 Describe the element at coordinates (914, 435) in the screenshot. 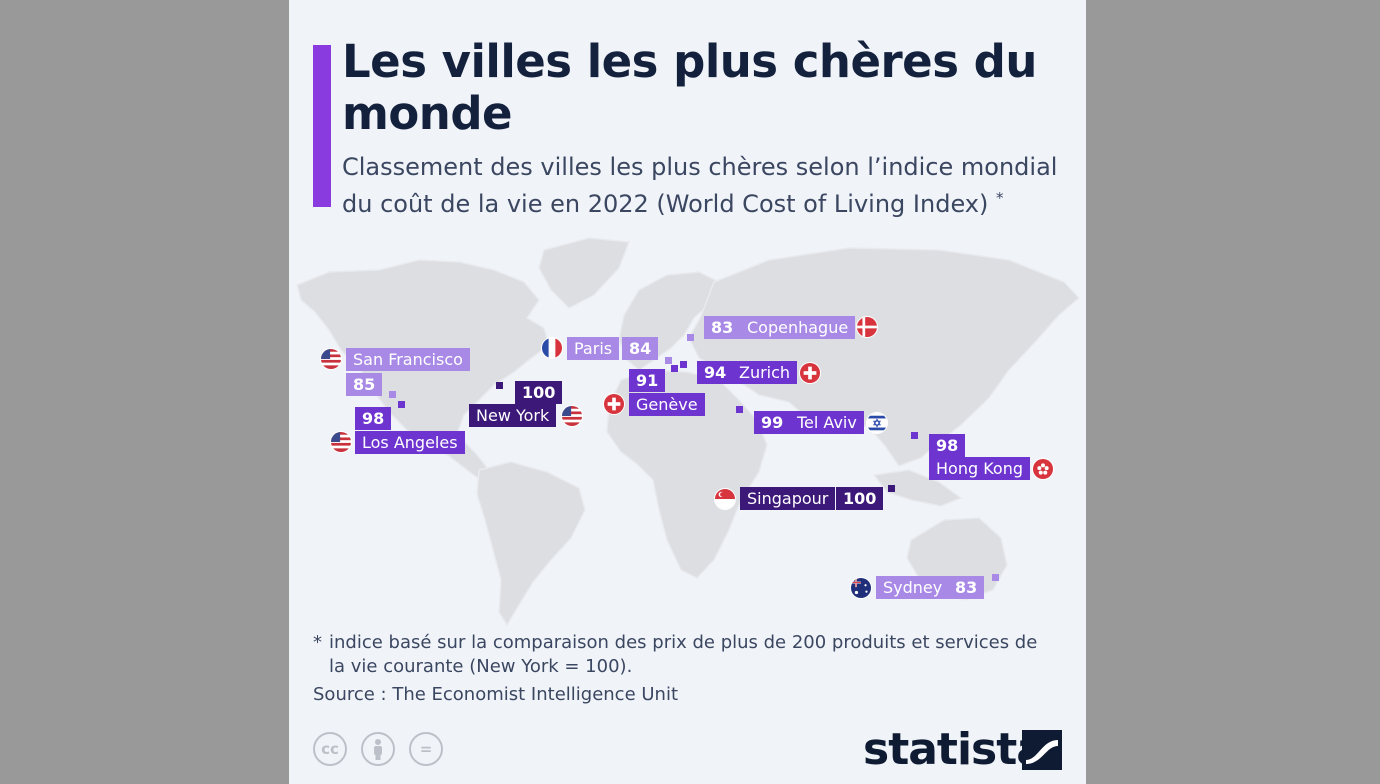

I see `city-marker-hong-kong` at that location.